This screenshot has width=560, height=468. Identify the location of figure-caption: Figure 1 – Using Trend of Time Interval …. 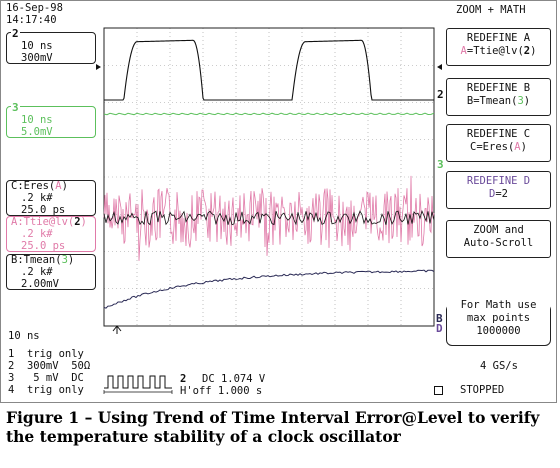
(280, 427).